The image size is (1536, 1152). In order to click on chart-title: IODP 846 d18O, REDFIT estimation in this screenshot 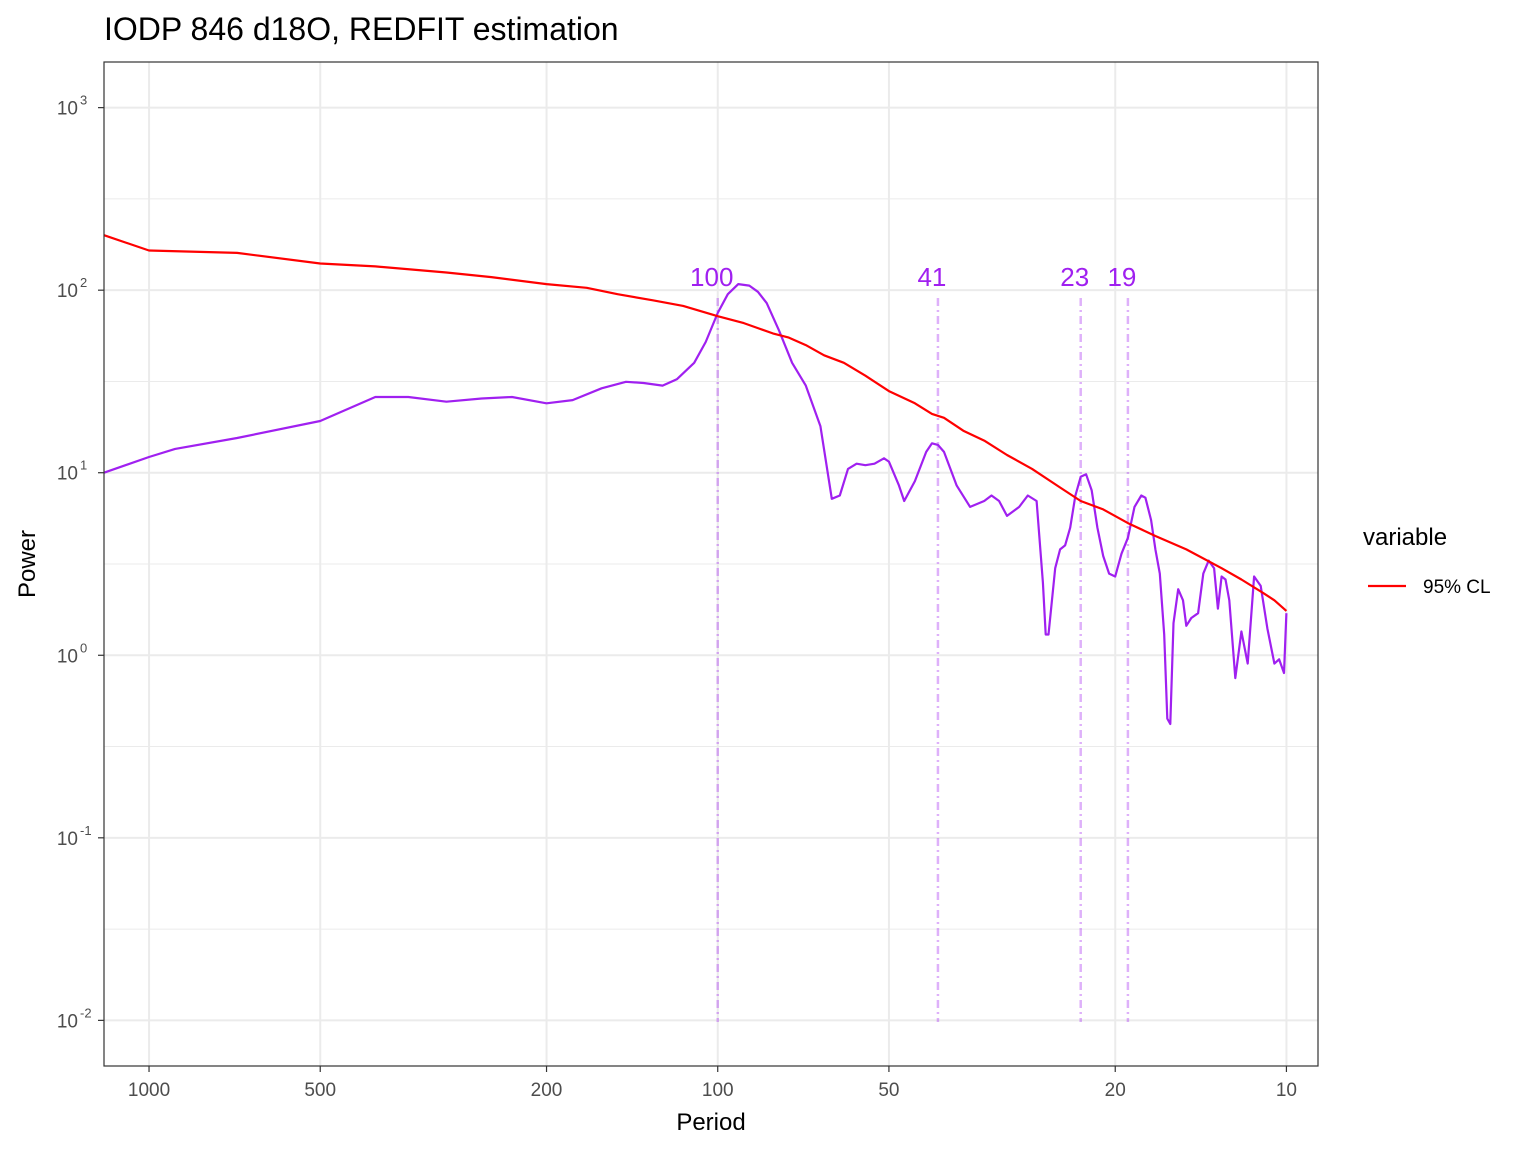, I will do `click(361, 29)`.